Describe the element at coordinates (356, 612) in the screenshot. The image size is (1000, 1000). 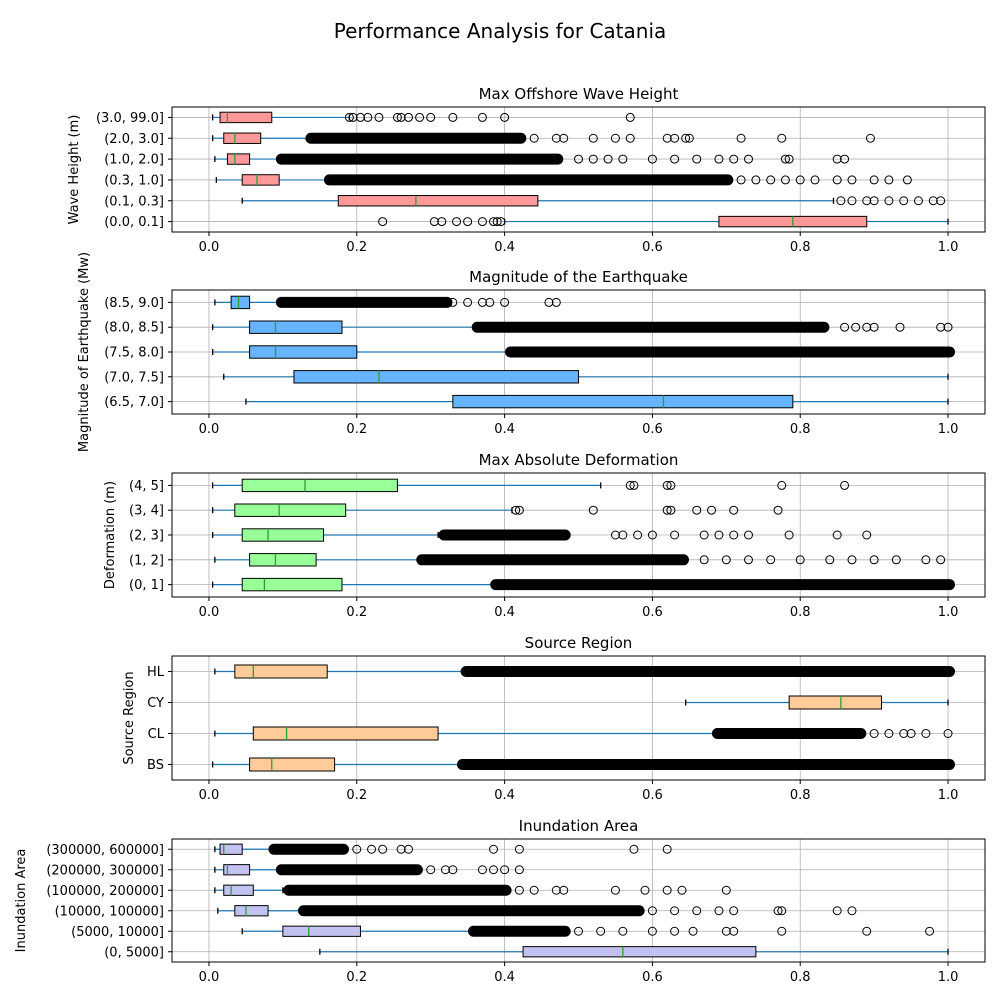
I see `x-tick-label: 0.2` at that location.